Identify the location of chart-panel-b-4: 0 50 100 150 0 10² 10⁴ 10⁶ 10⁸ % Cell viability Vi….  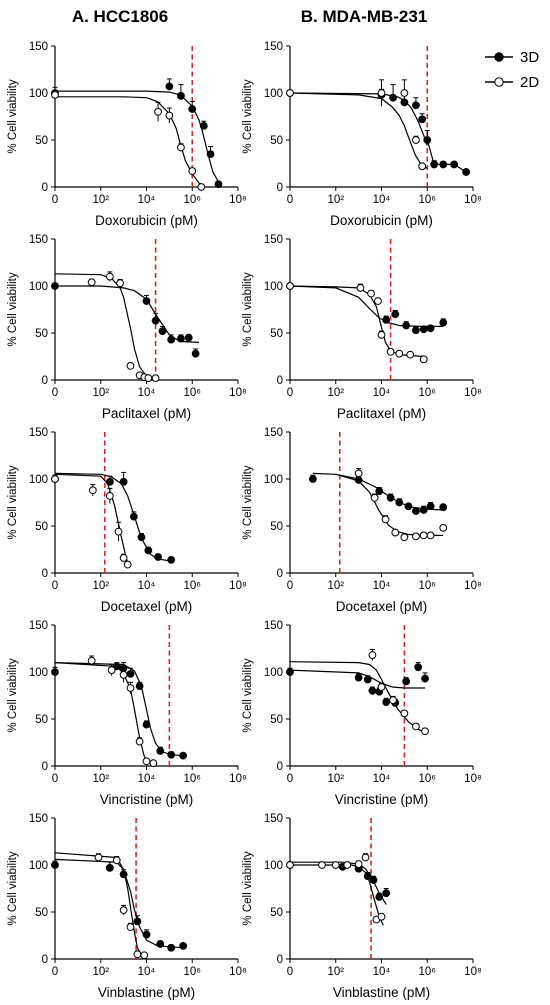
(362, 713).